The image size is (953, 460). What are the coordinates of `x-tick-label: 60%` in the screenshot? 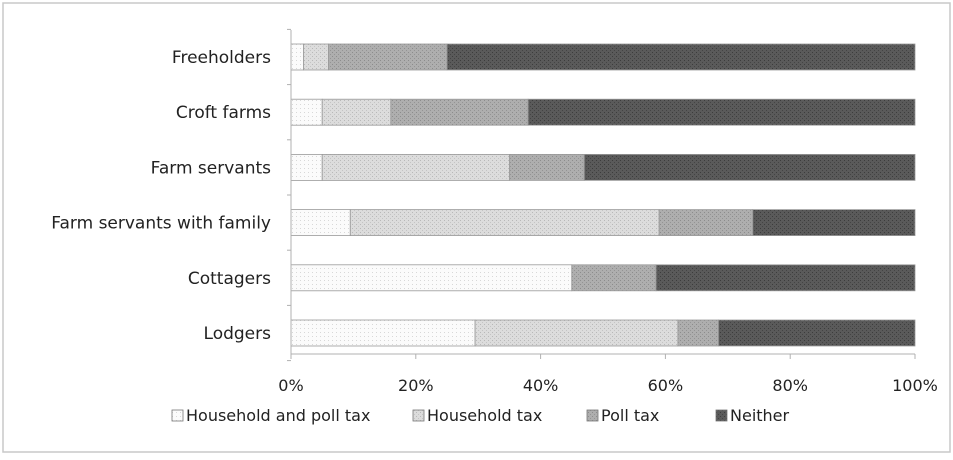 It's located at (666, 385).